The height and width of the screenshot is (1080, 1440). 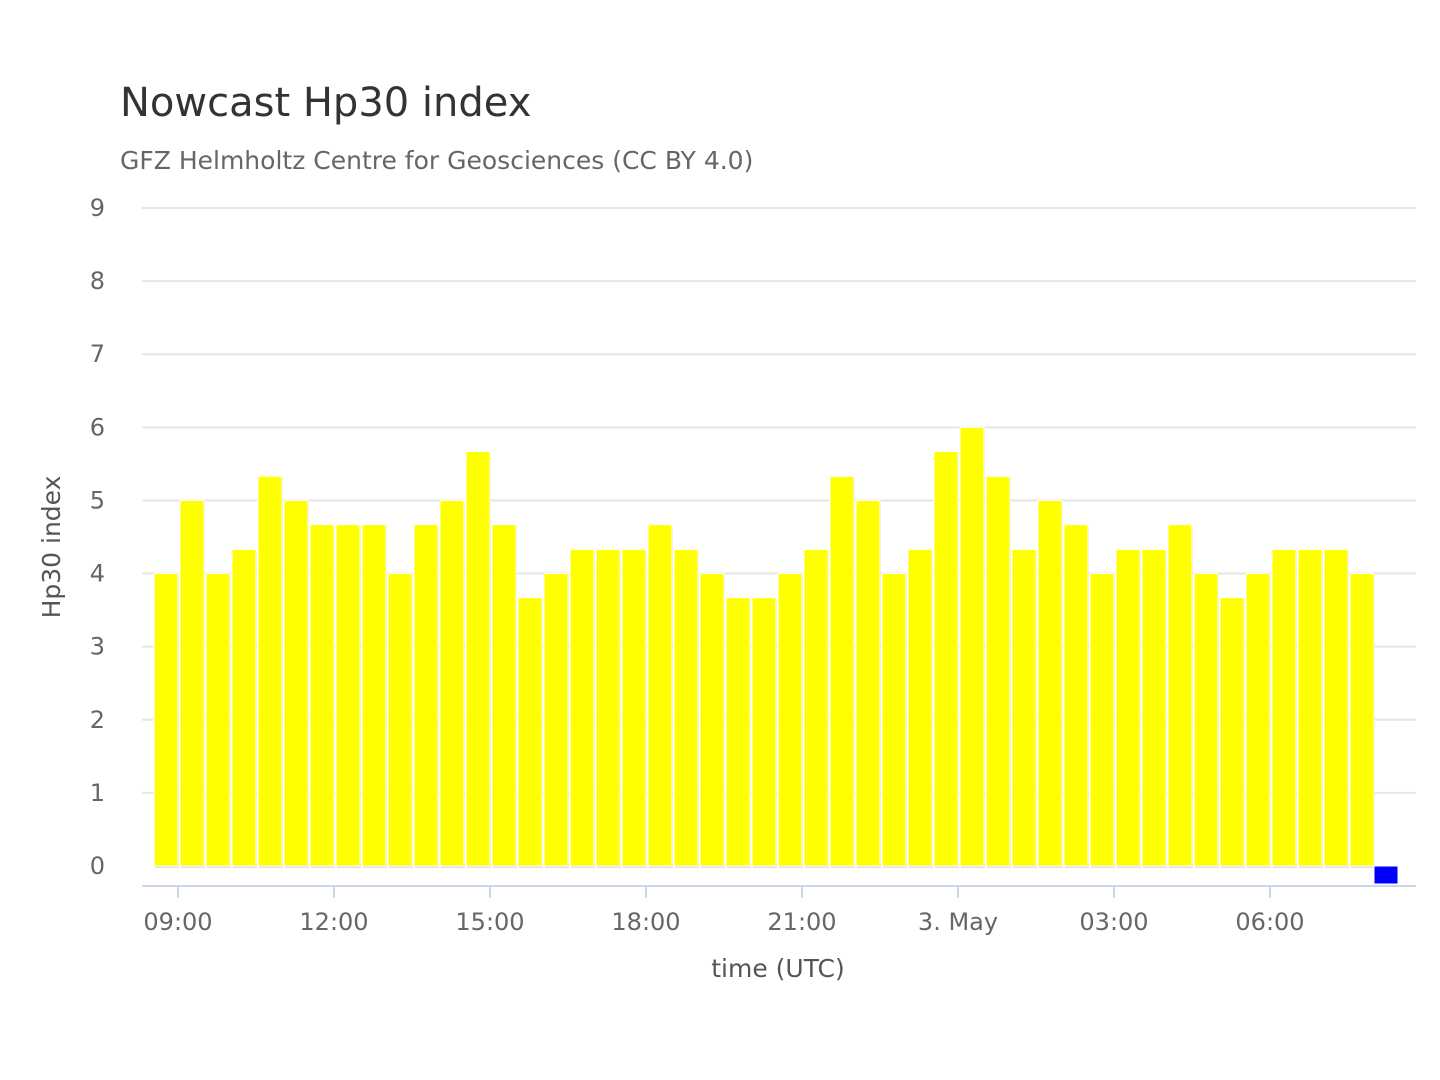 I want to click on bar-current, so click(x=1386, y=875).